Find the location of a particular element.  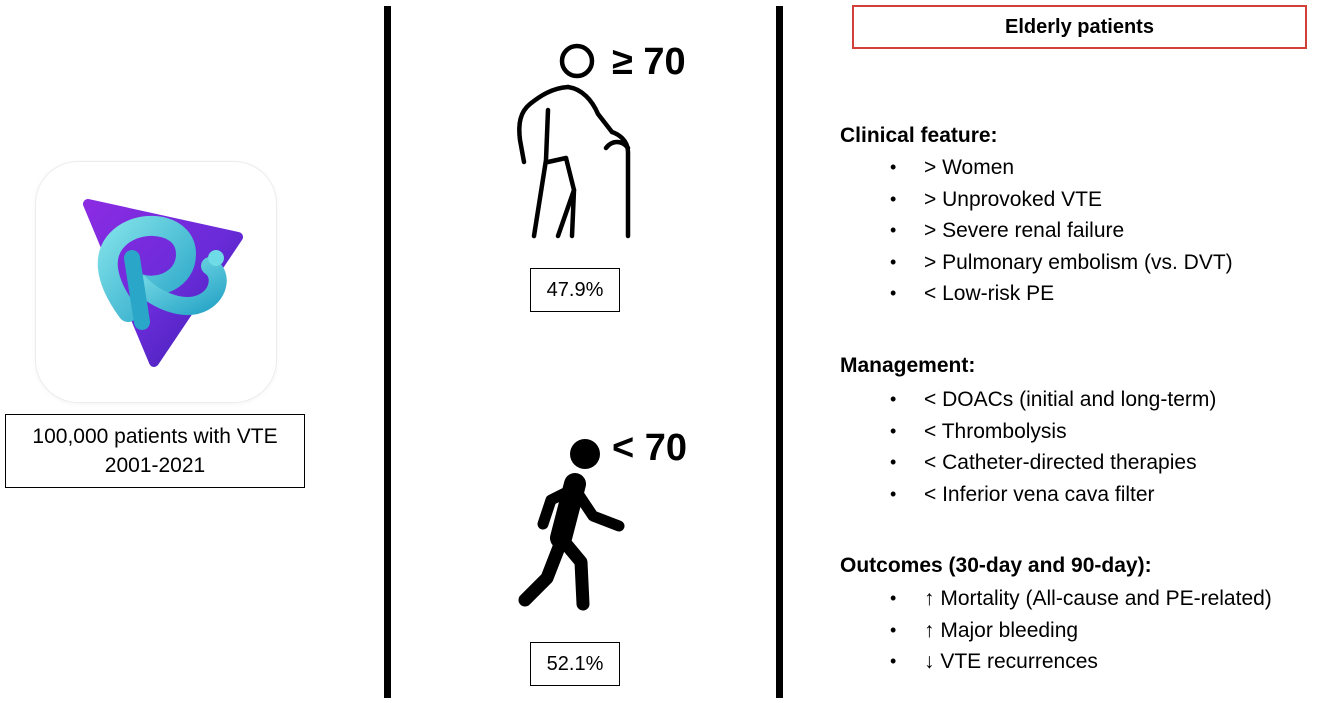

list-item: • ↓ VTE recurrences is located at coordinates (1081, 662).